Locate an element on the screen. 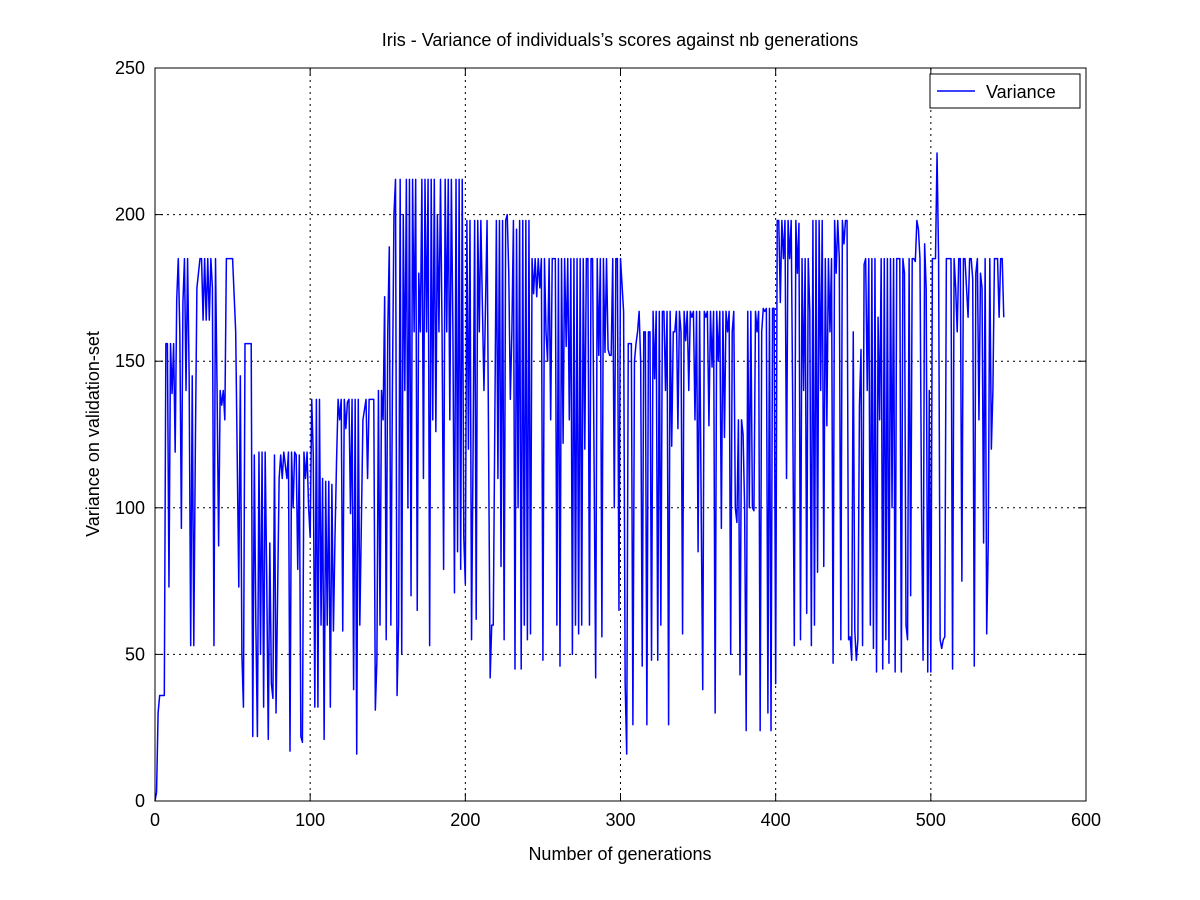 This screenshot has height=900, width=1200. x-tick-label: 0 is located at coordinates (155, 820).